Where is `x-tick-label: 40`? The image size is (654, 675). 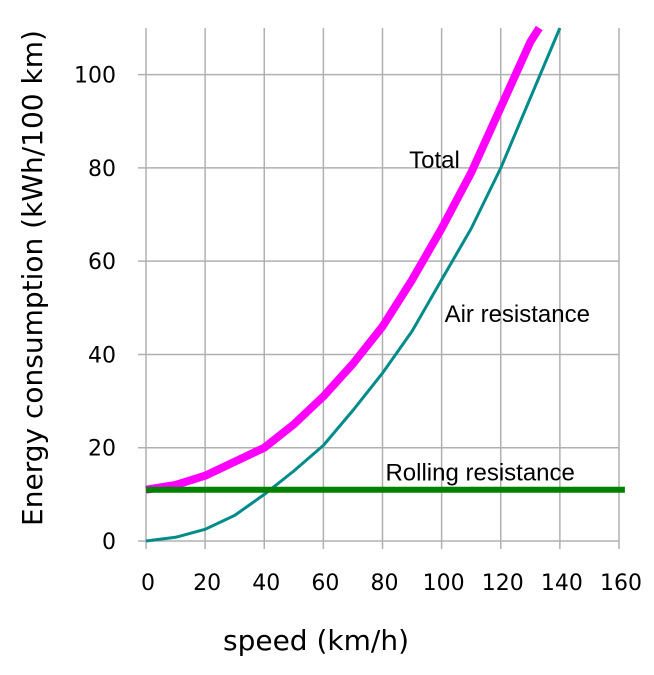 x-tick-label: 40 is located at coordinates (266, 583).